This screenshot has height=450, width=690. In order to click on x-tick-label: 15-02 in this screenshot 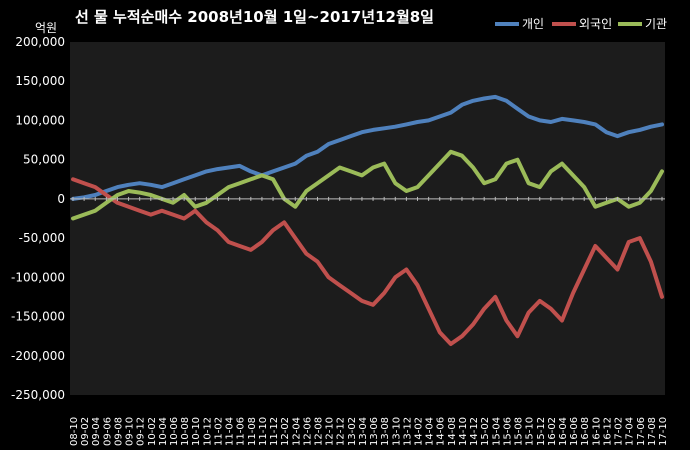, I will do `click(485, 431)`.